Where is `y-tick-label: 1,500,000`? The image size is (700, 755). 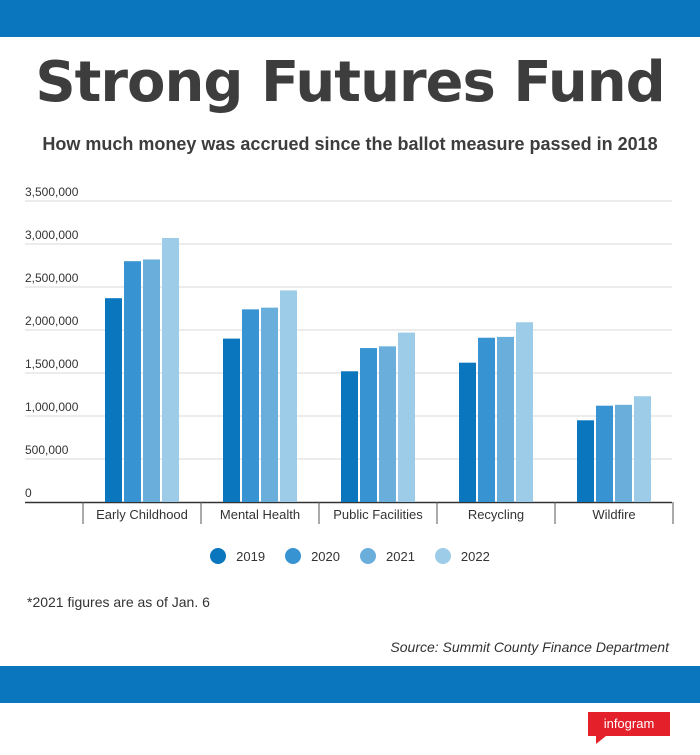 y-tick-label: 1,500,000 is located at coordinates (52, 364).